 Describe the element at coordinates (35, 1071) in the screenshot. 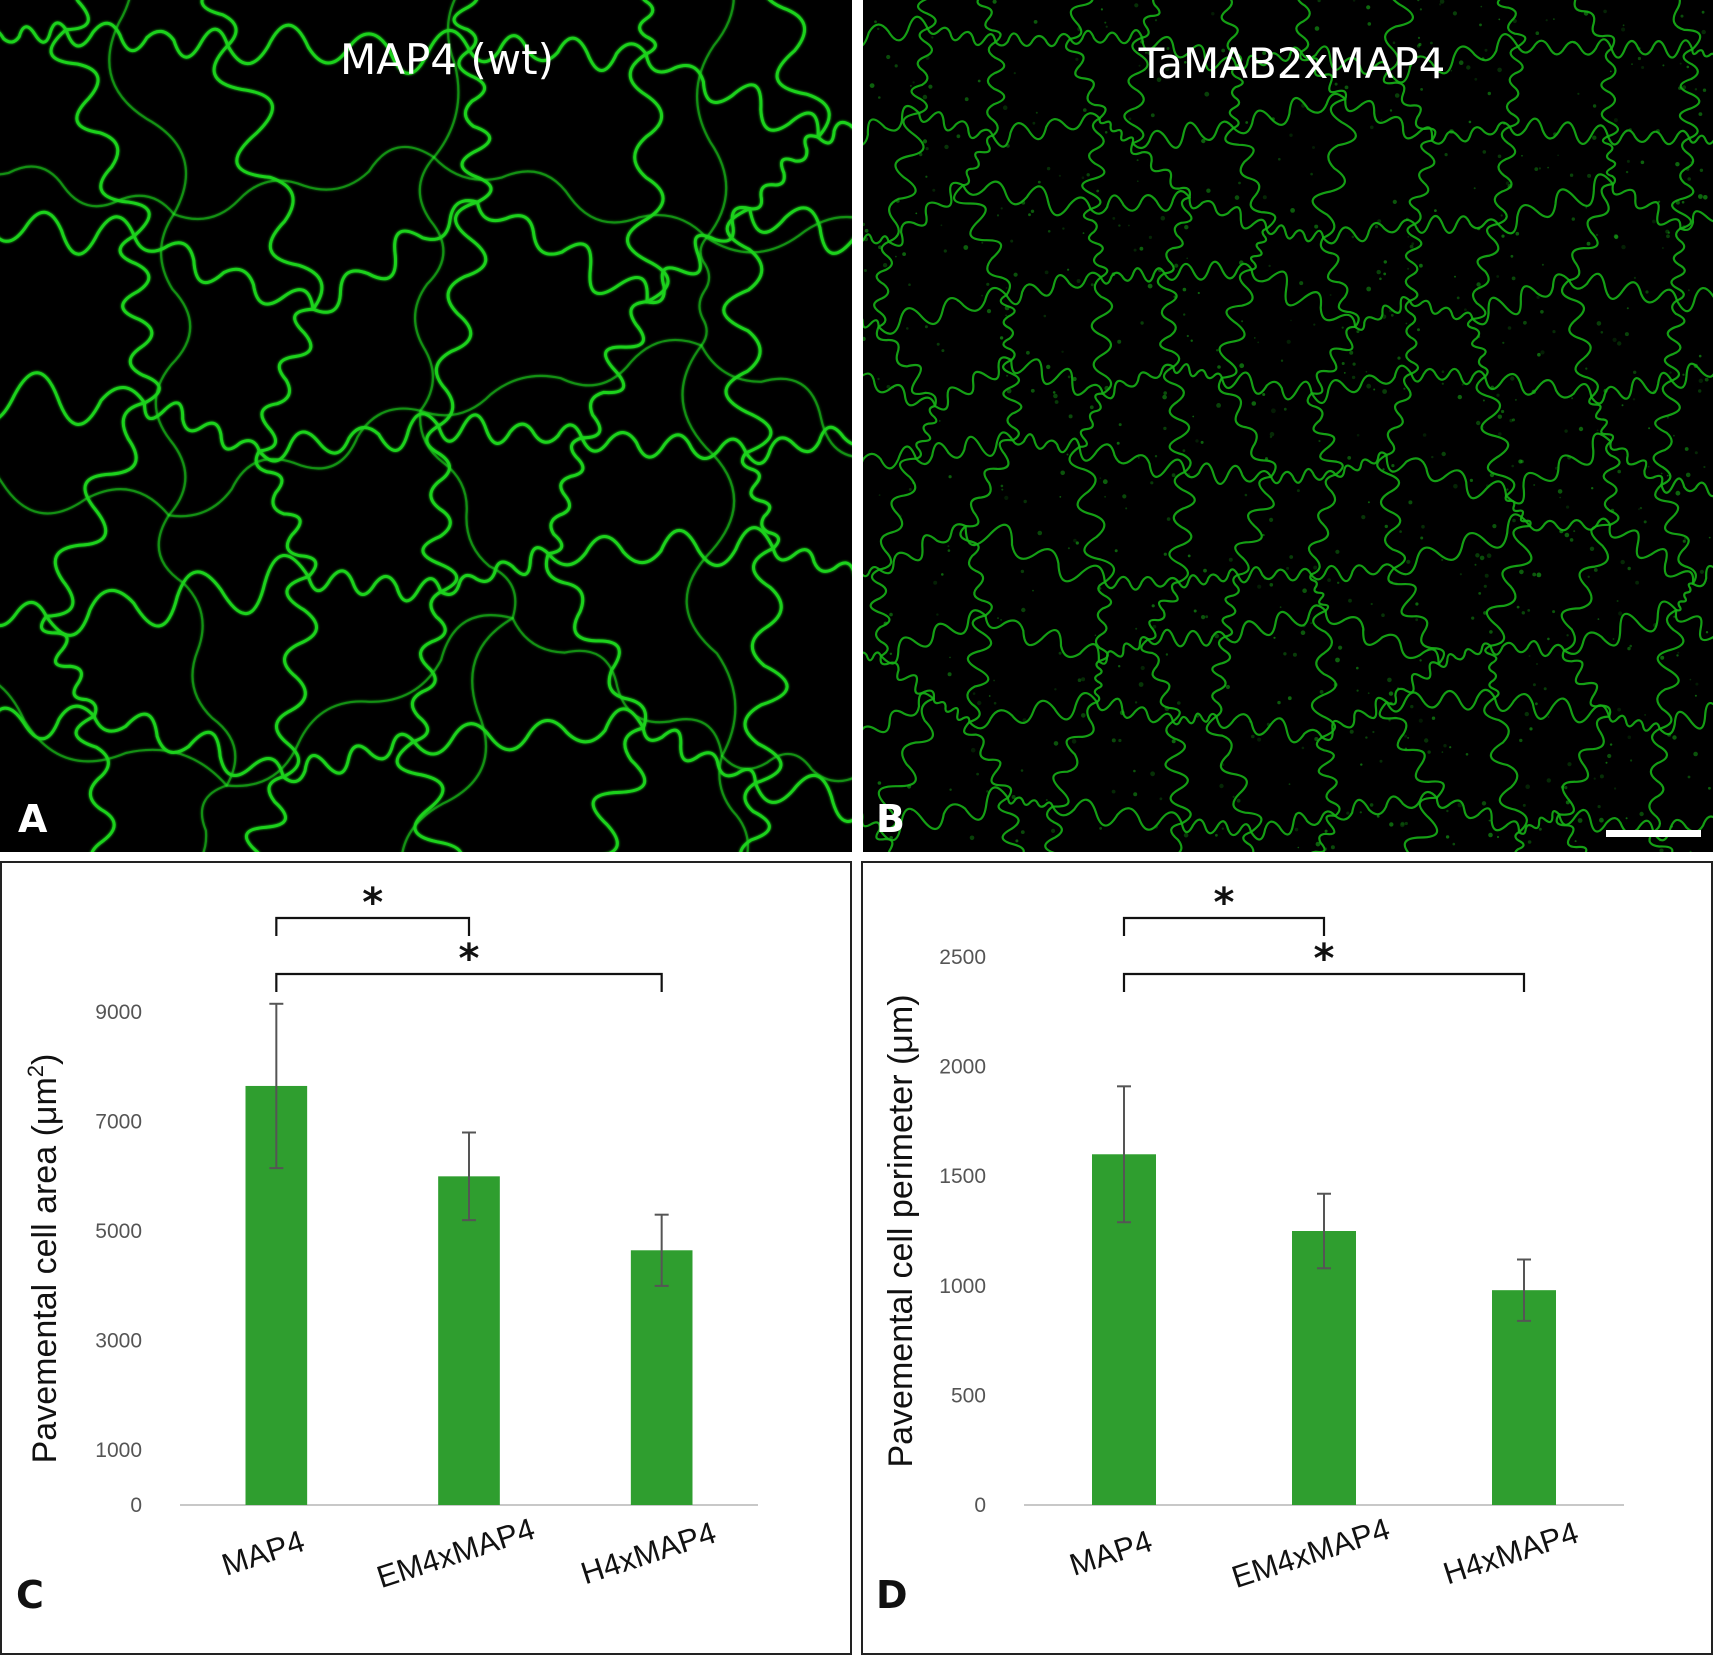

I see `area-chart-y-axis-label-superscript: 2` at that location.